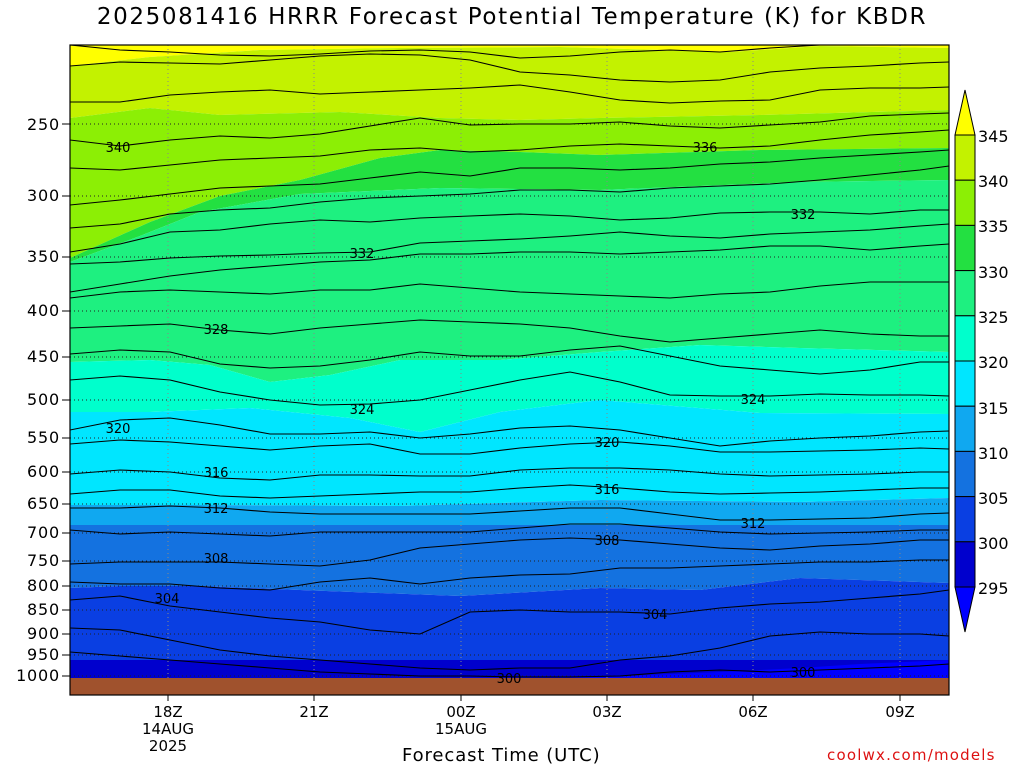  Describe the element at coordinates (43, 471) in the screenshot. I see `y-tick-label: 600` at that location.